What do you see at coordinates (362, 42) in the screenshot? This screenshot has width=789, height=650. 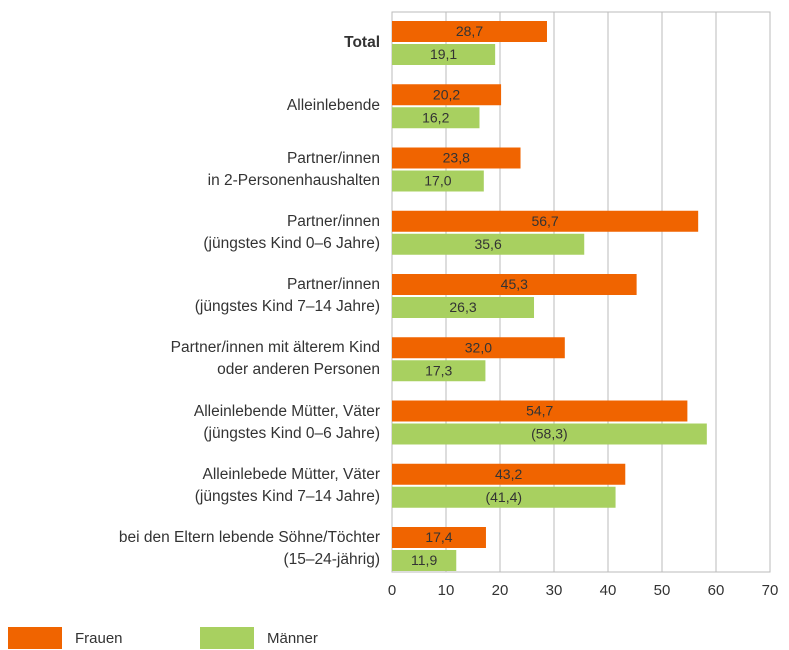 I see `category-label: Total` at bounding box center [362, 42].